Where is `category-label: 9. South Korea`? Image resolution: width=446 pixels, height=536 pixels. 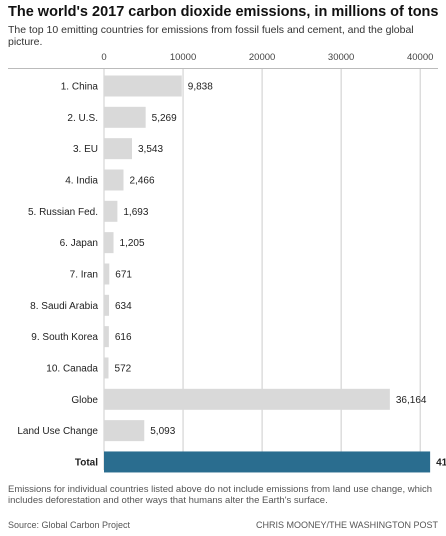
category-label: 9. South Korea is located at coordinates (64, 337).